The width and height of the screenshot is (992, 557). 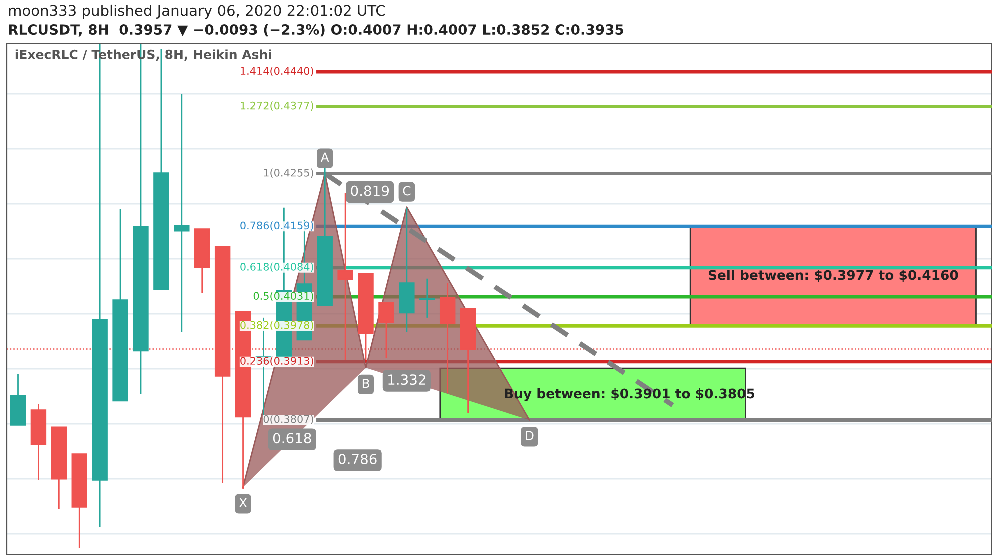 What do you see at coordinates (277, 71) in the screenshot?
I see `ref-line-label: 1.414(0.4440)` at bounding box center [277, 71].